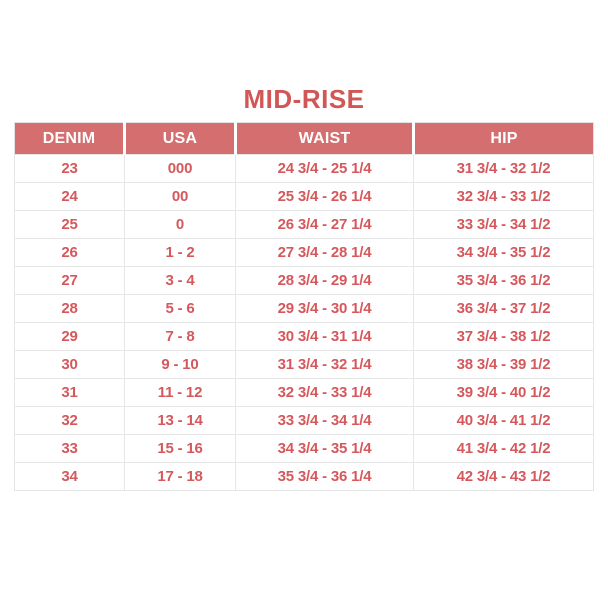  What do you see at coordinates (180, 364) in the screenshot?
I see `cell-usa: 9 - 10` at bounding box center [180, 364].